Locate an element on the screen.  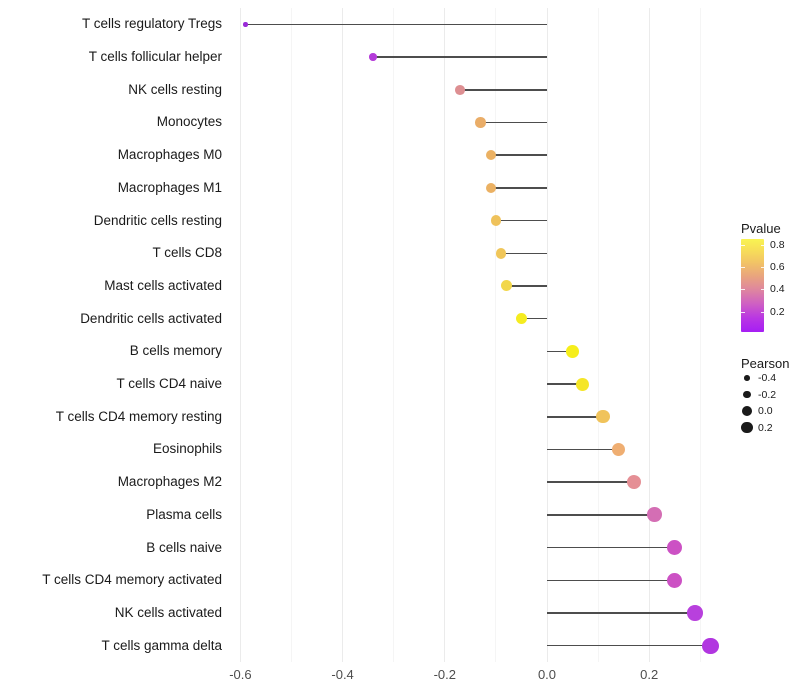
pearson-legend-label: 0.2 is located at coordinates (765, 427).